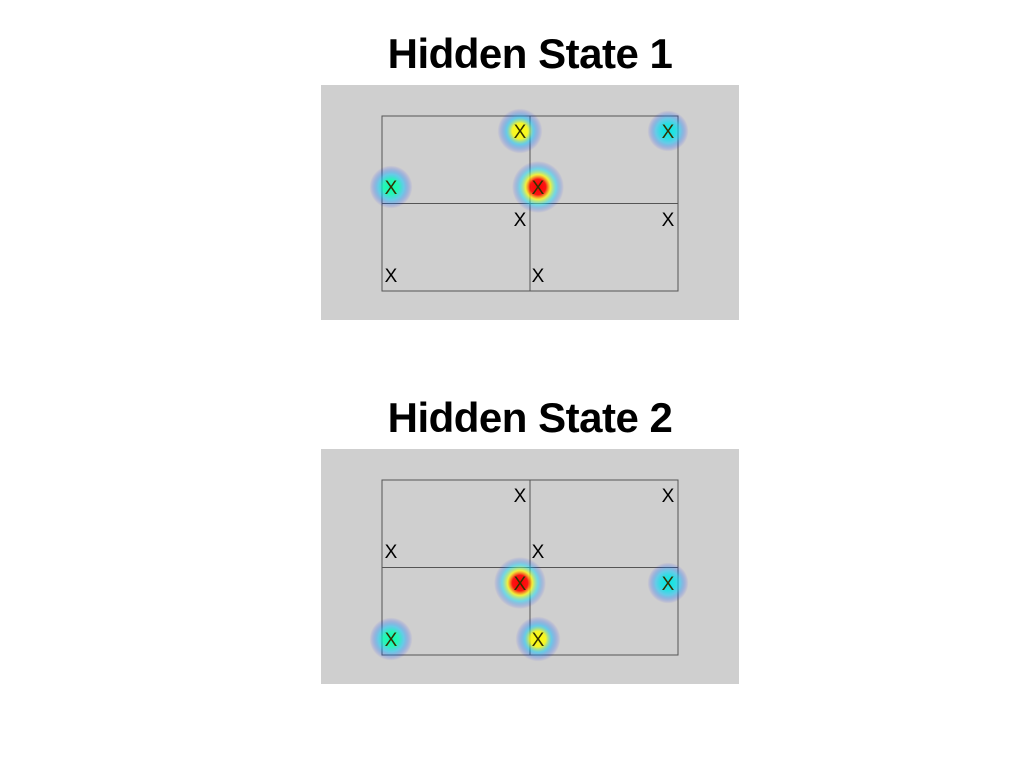 The width and height of the screenshot is (1024, 768). What do you see at coordinates (530, 53) in the screenshot?
I see `panel-1-title: Hidden State 1` at bounding box center [530, 53].